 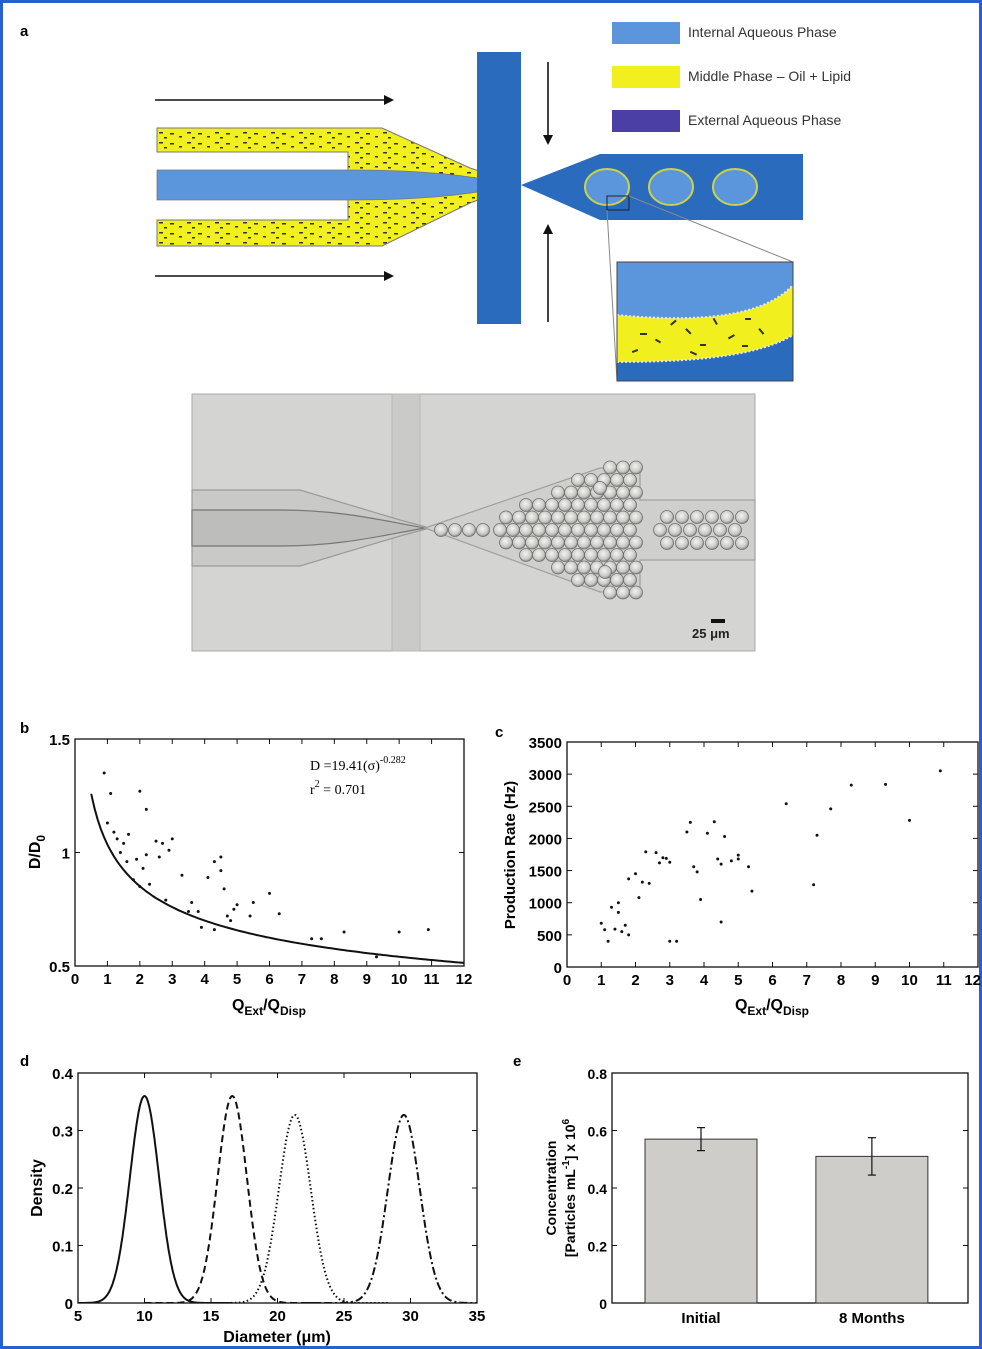 What do you see at coordinates (718, 621) in the screenshot?
I see `scale-bar` at bounding box center [718, 621].